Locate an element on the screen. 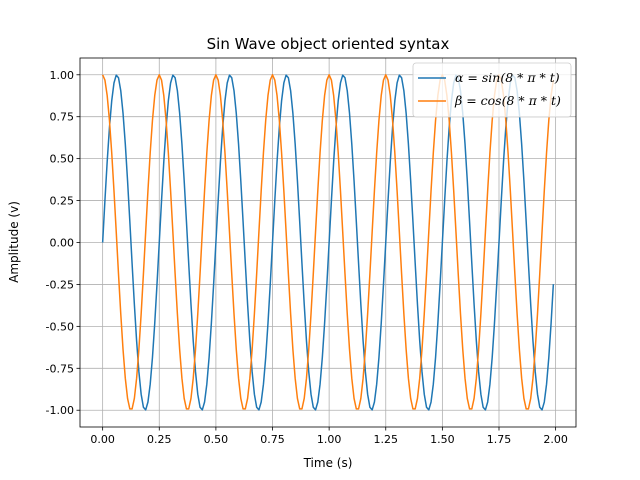  legend: α = sin(8 * π * t) β = cos(8 * π * t) is located at coordinates (492, 90).